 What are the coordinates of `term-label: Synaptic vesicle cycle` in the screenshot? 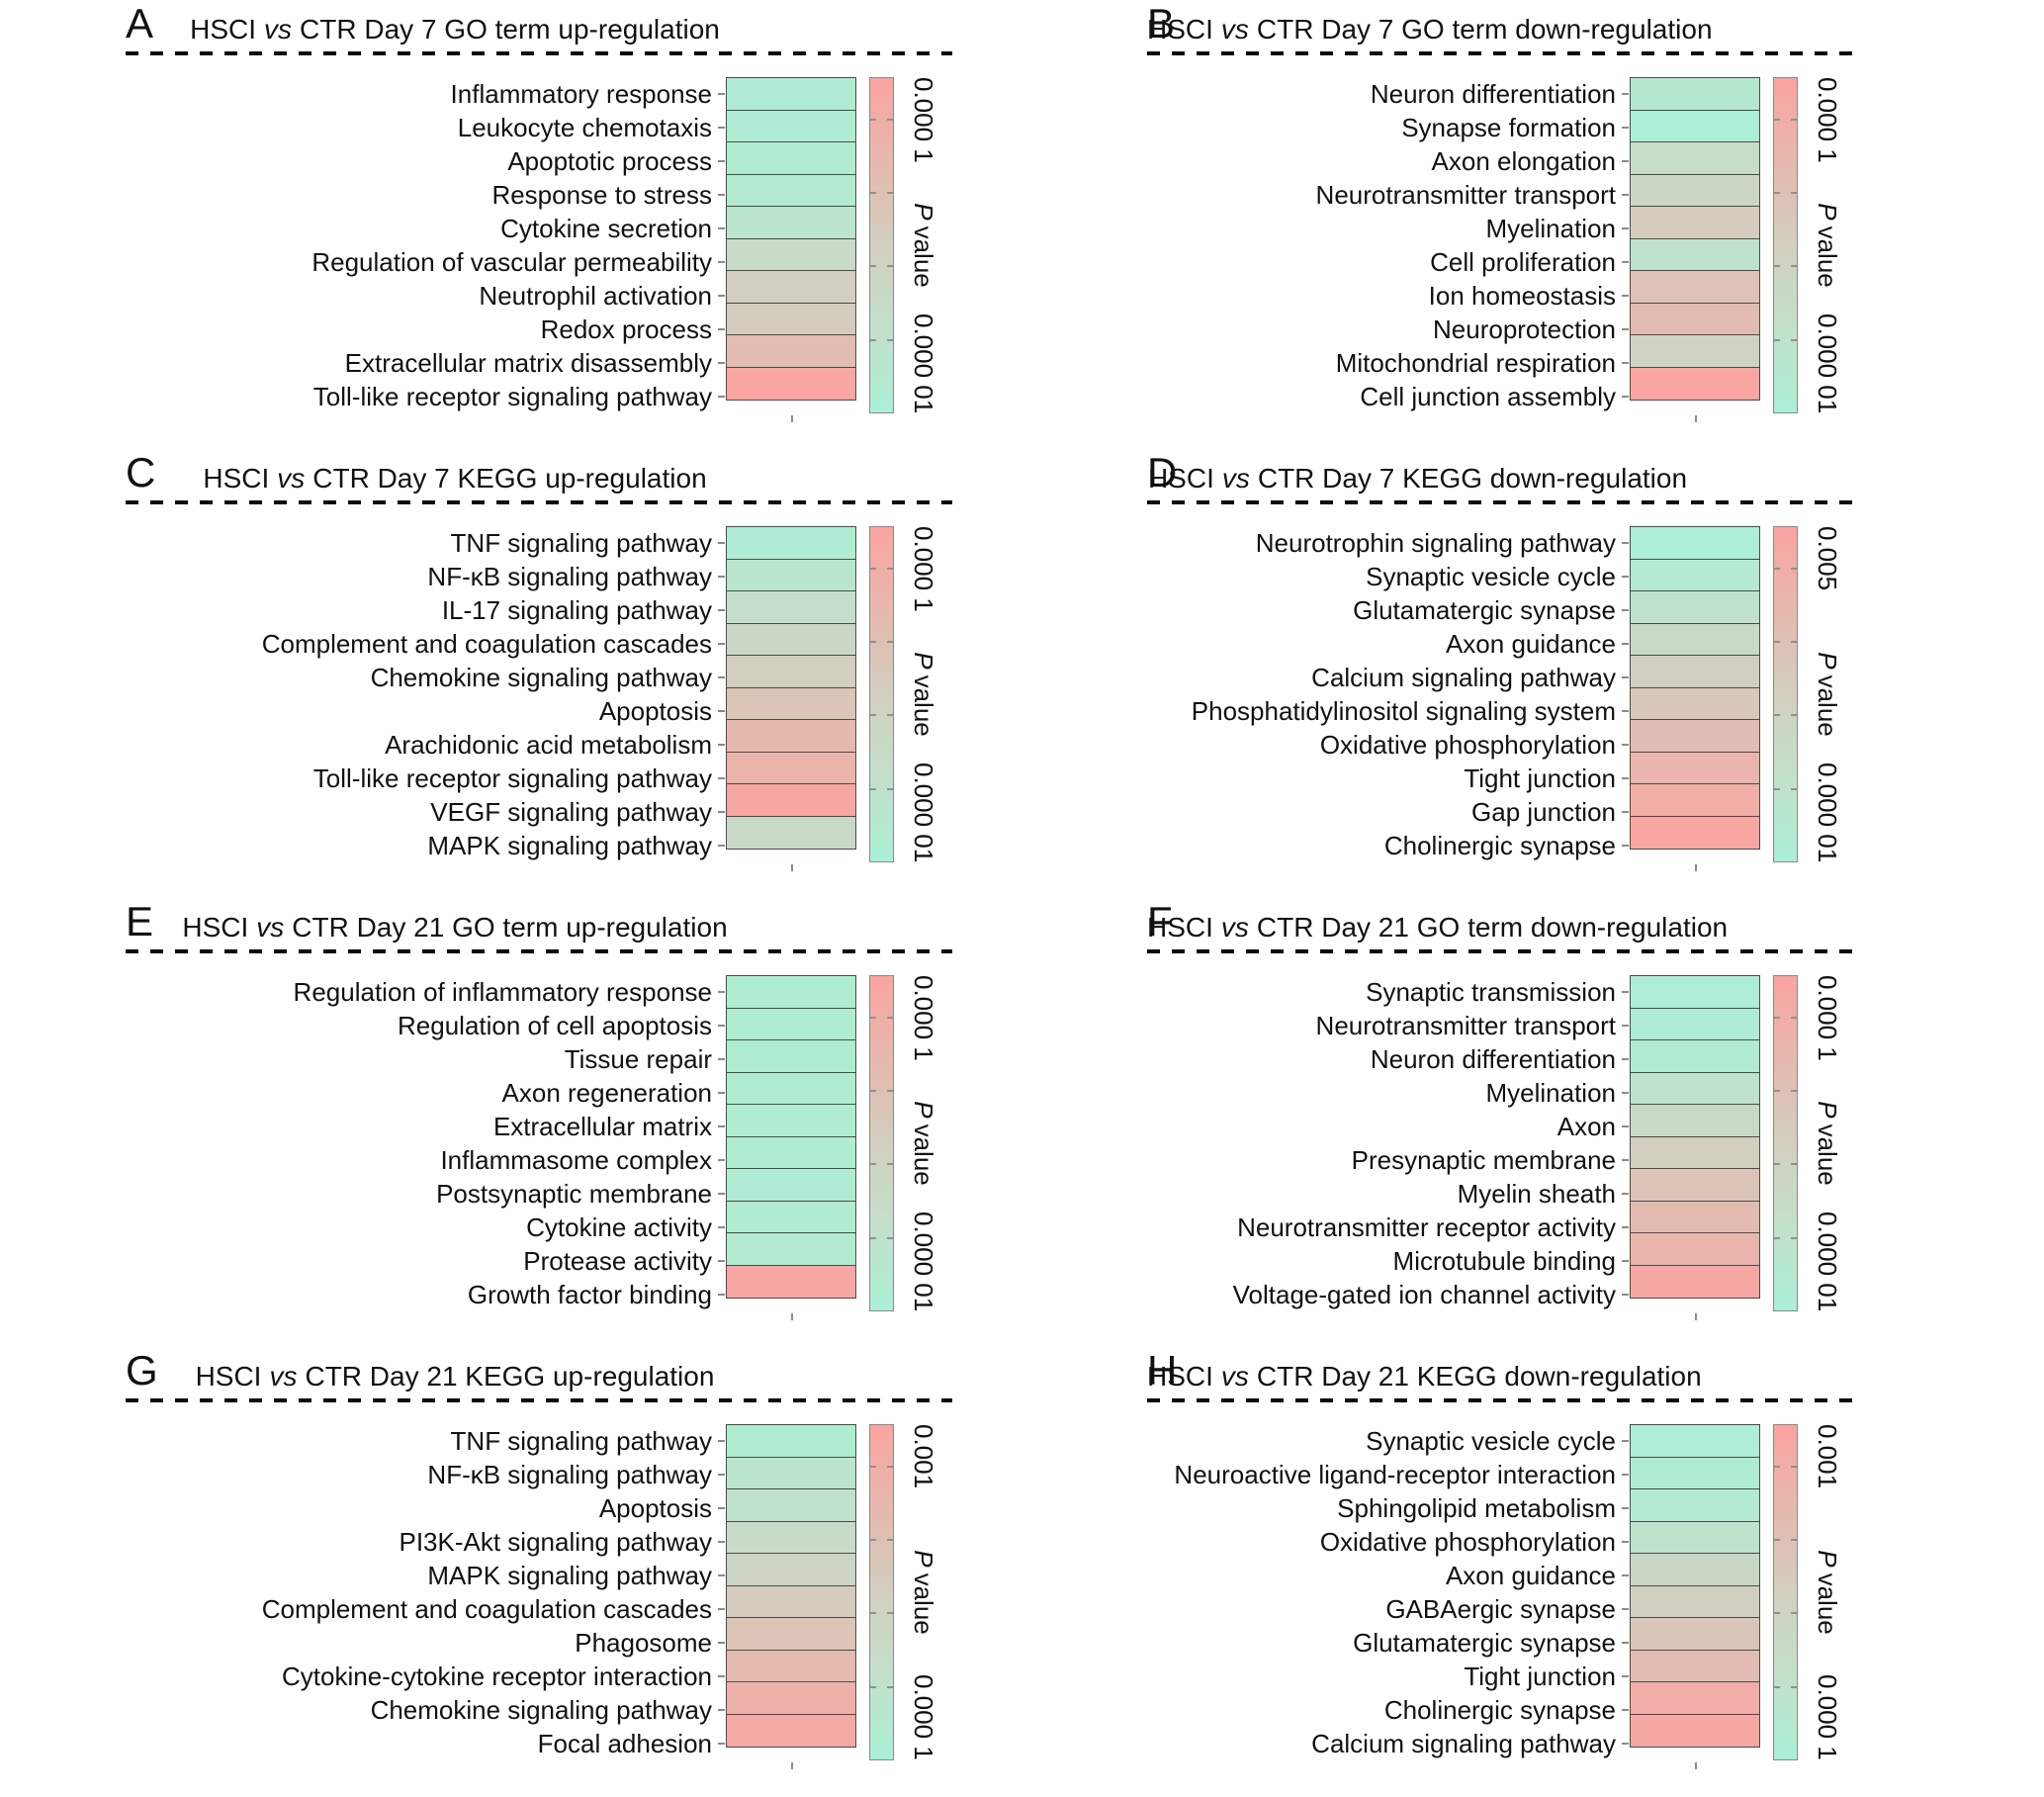 It's located at (1491, 577).